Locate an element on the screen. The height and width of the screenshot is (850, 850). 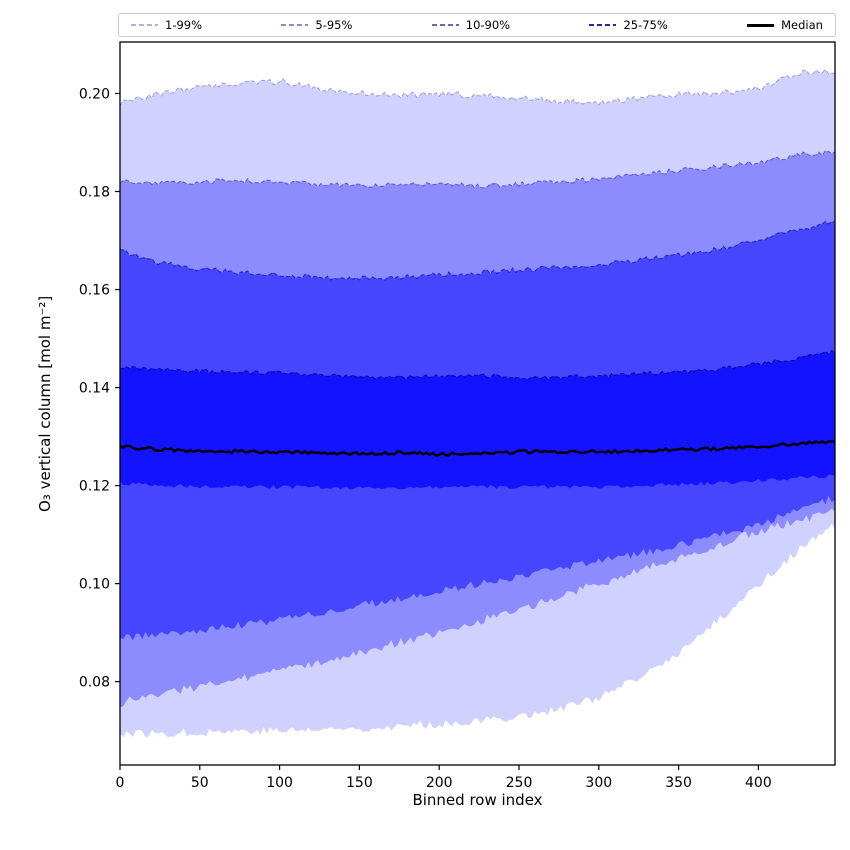
median-line is located at coordinates (477, 448).